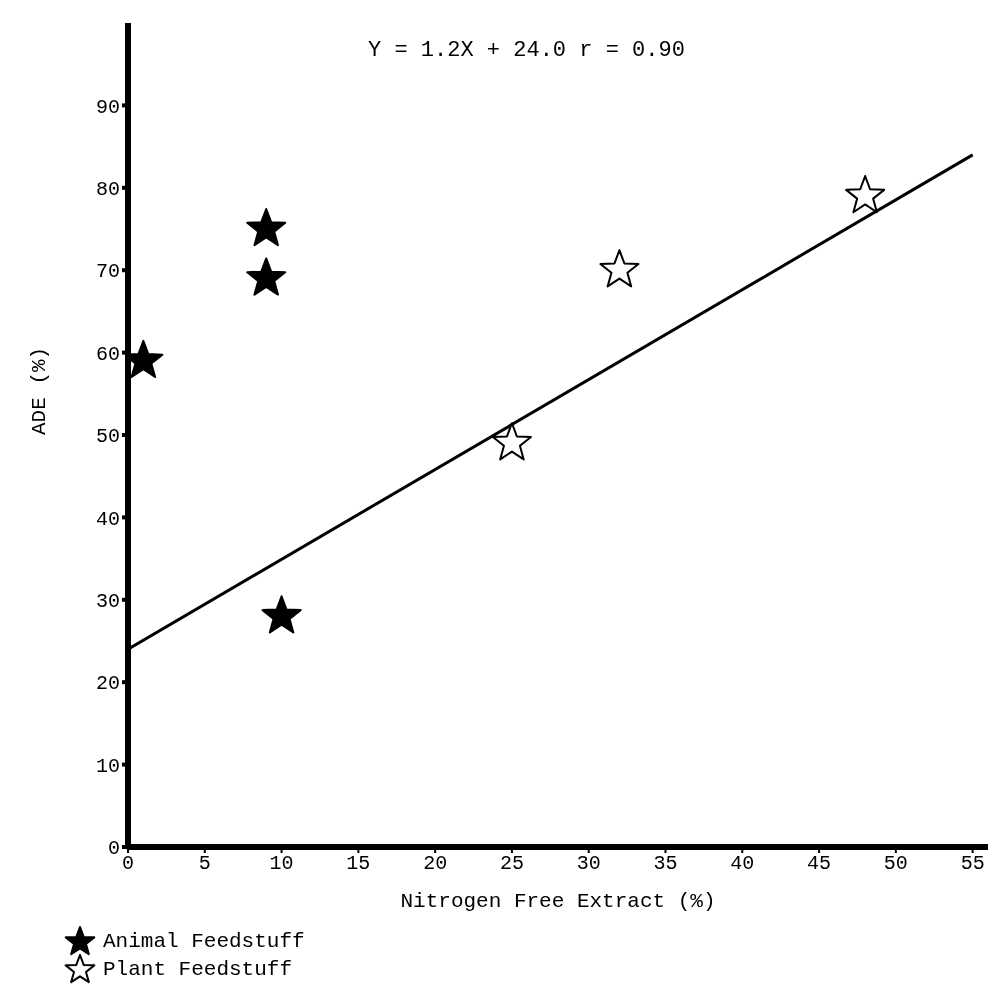 The height and width of the screenshot is (991, 1006). What do you see at coordinates (558, 901) in the screenshot?
I see `x-axis-title: Nitrogen Free Extract (%)` at bounding box center [558, 901].